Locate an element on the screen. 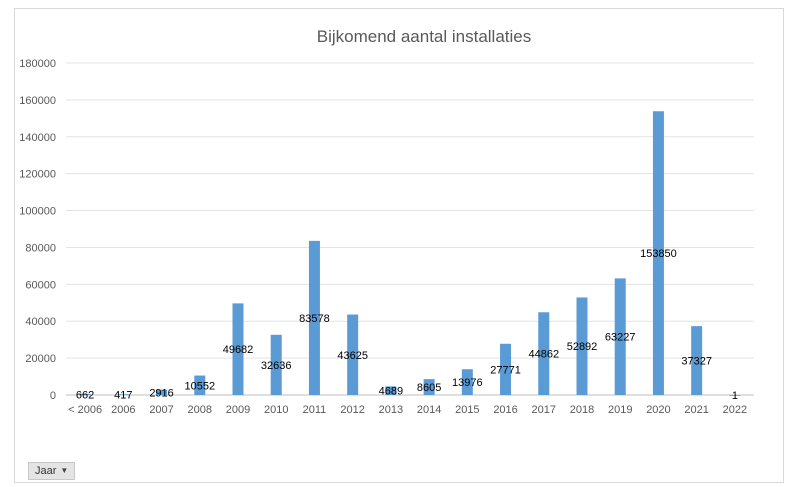  data-label: 662 is located at coordinates (85, 395).